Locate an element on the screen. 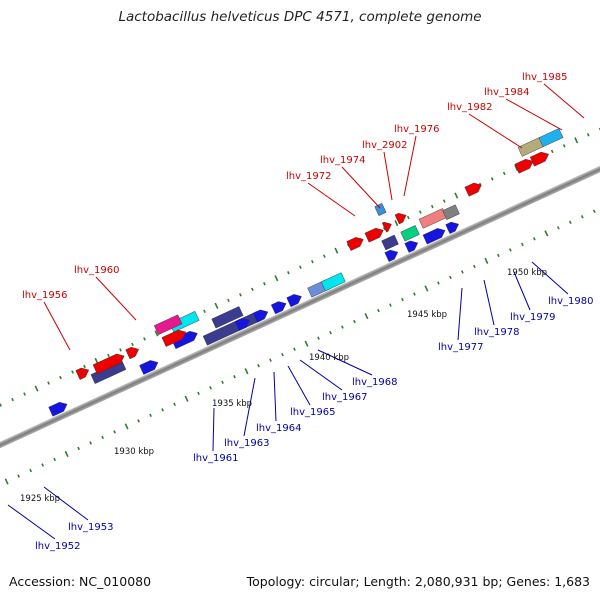 This screenshot has width=600, height=600. gene-label-forward: lhv_1984 is located at coordinates (506, 92).